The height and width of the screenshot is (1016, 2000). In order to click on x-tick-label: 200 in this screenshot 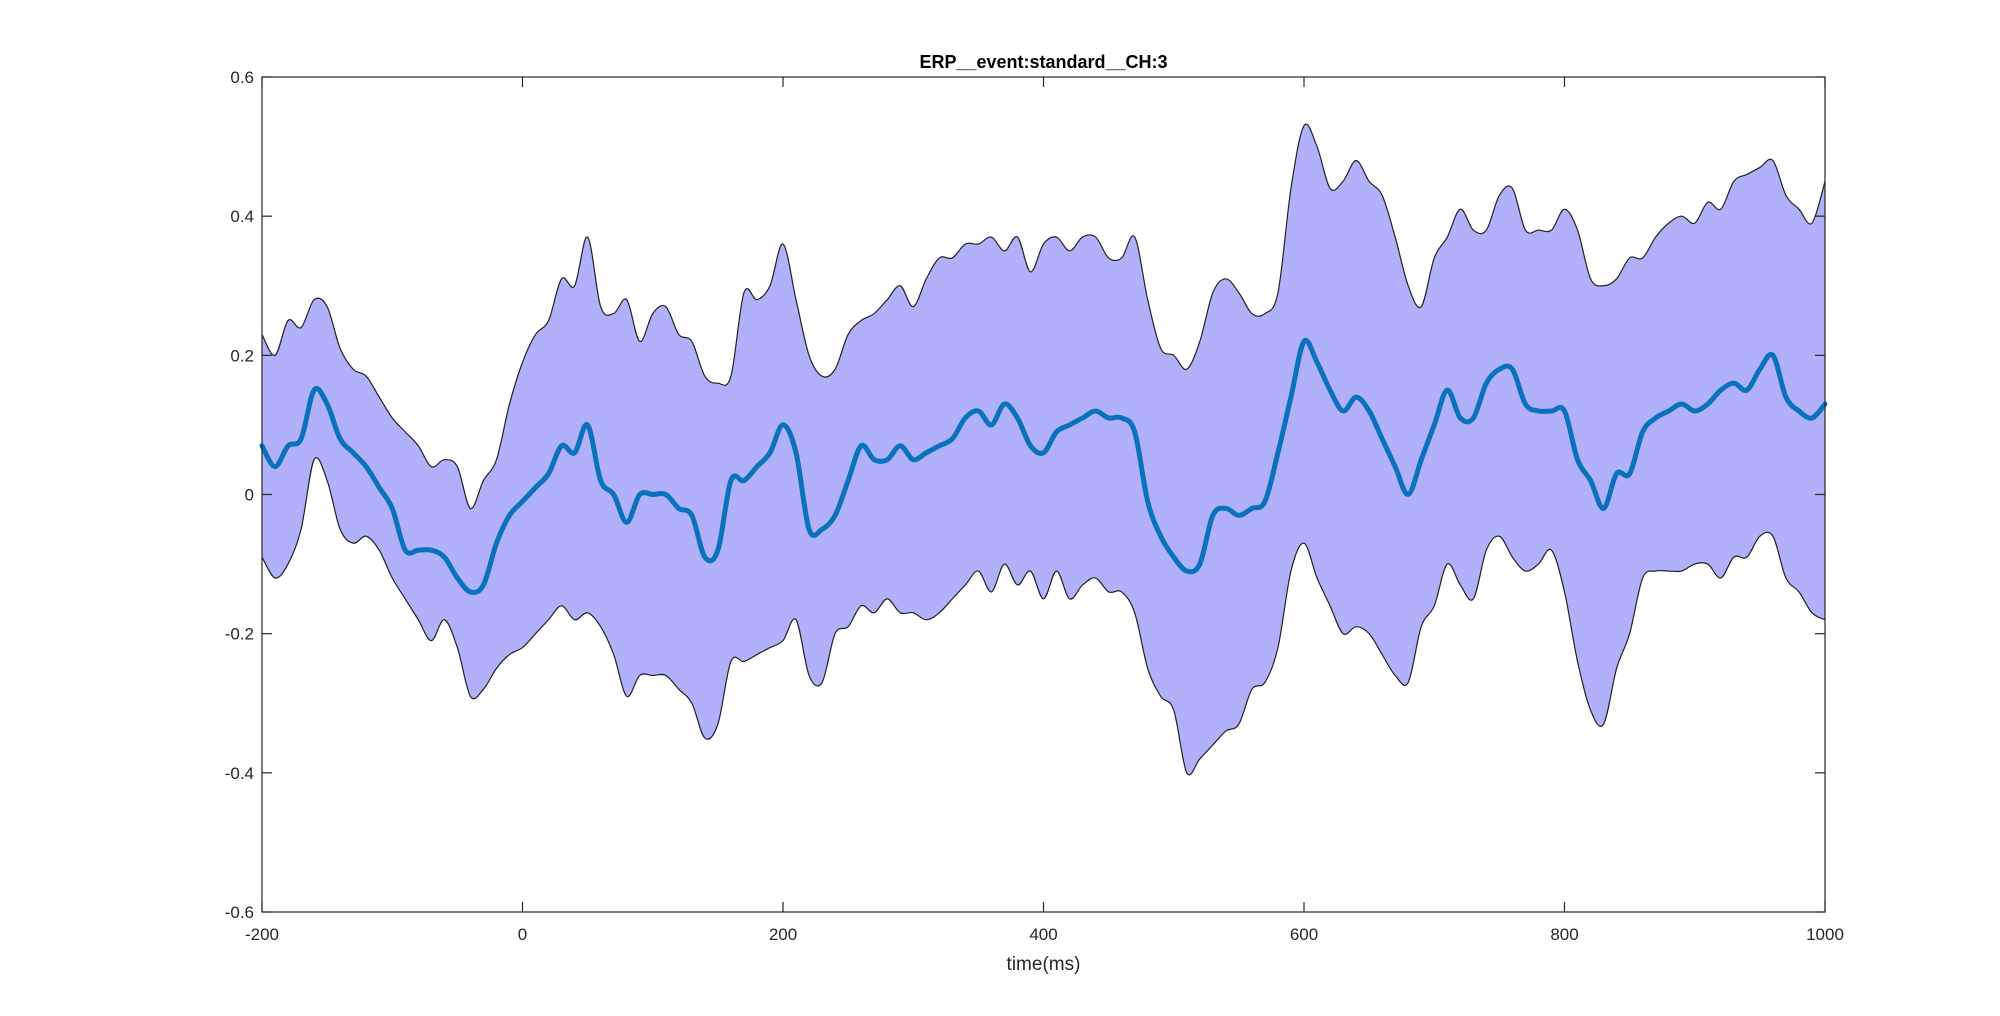, I will do `click(783, 934)`.